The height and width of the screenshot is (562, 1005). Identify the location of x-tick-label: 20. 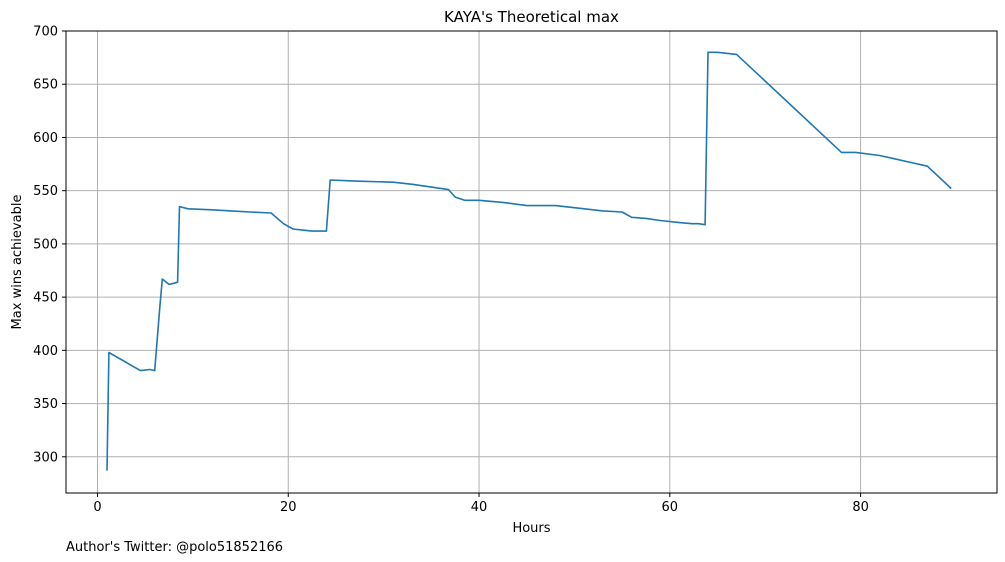
(288, 507).